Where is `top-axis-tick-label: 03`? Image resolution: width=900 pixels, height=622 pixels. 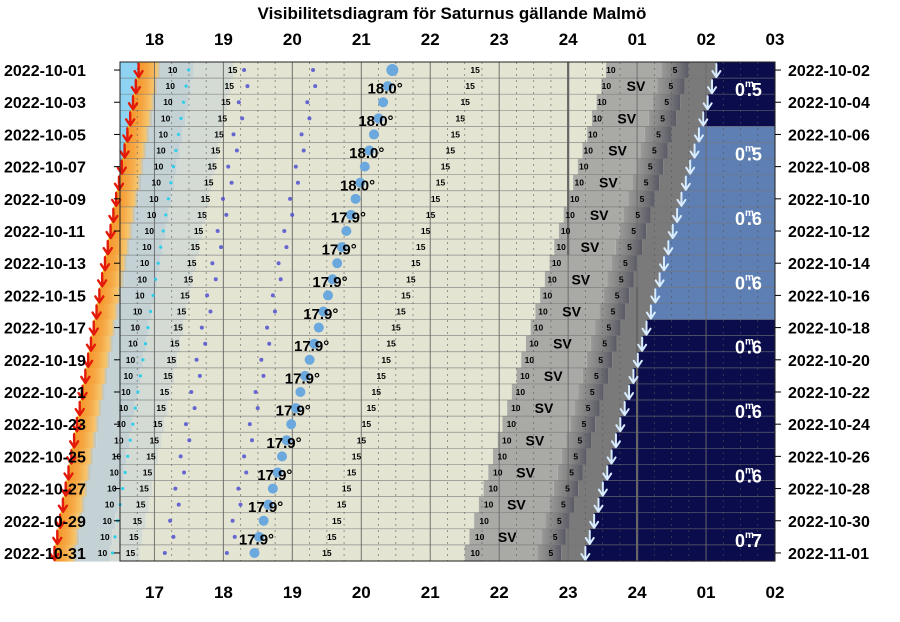 top-axis-tick-label: 03 is located at coordinates (775, 39).